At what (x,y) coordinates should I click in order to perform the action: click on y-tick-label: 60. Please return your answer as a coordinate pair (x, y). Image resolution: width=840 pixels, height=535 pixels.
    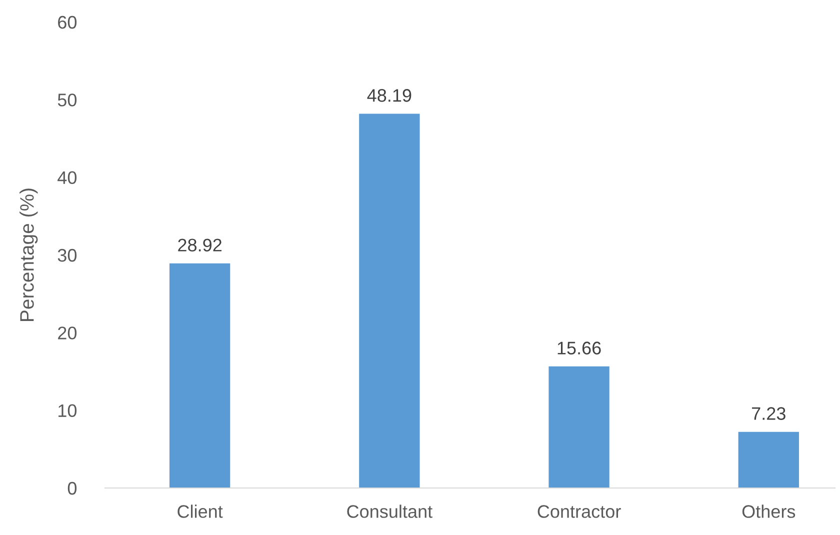
    Looking at the image, I should click on (67, 22).